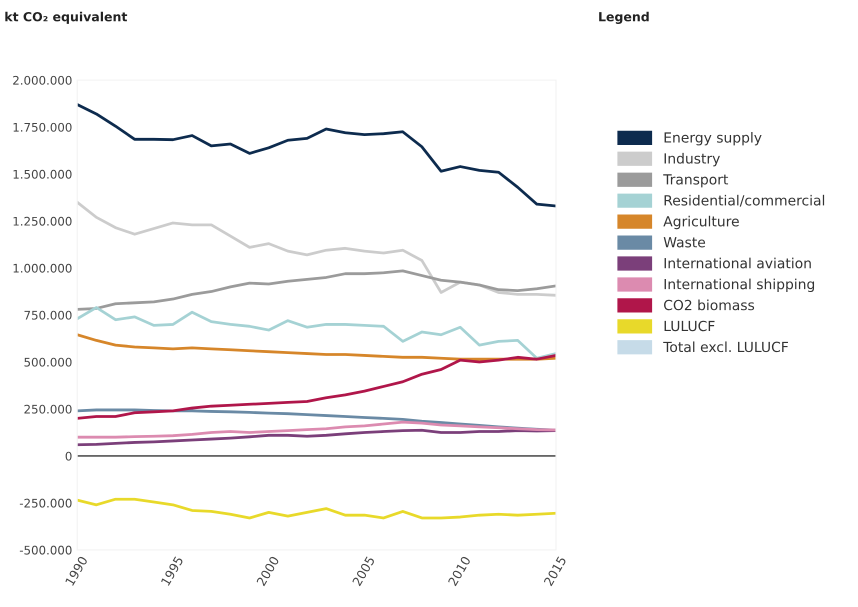  I want to click on y-tick-label: 2.000.000, so click(42, 80).